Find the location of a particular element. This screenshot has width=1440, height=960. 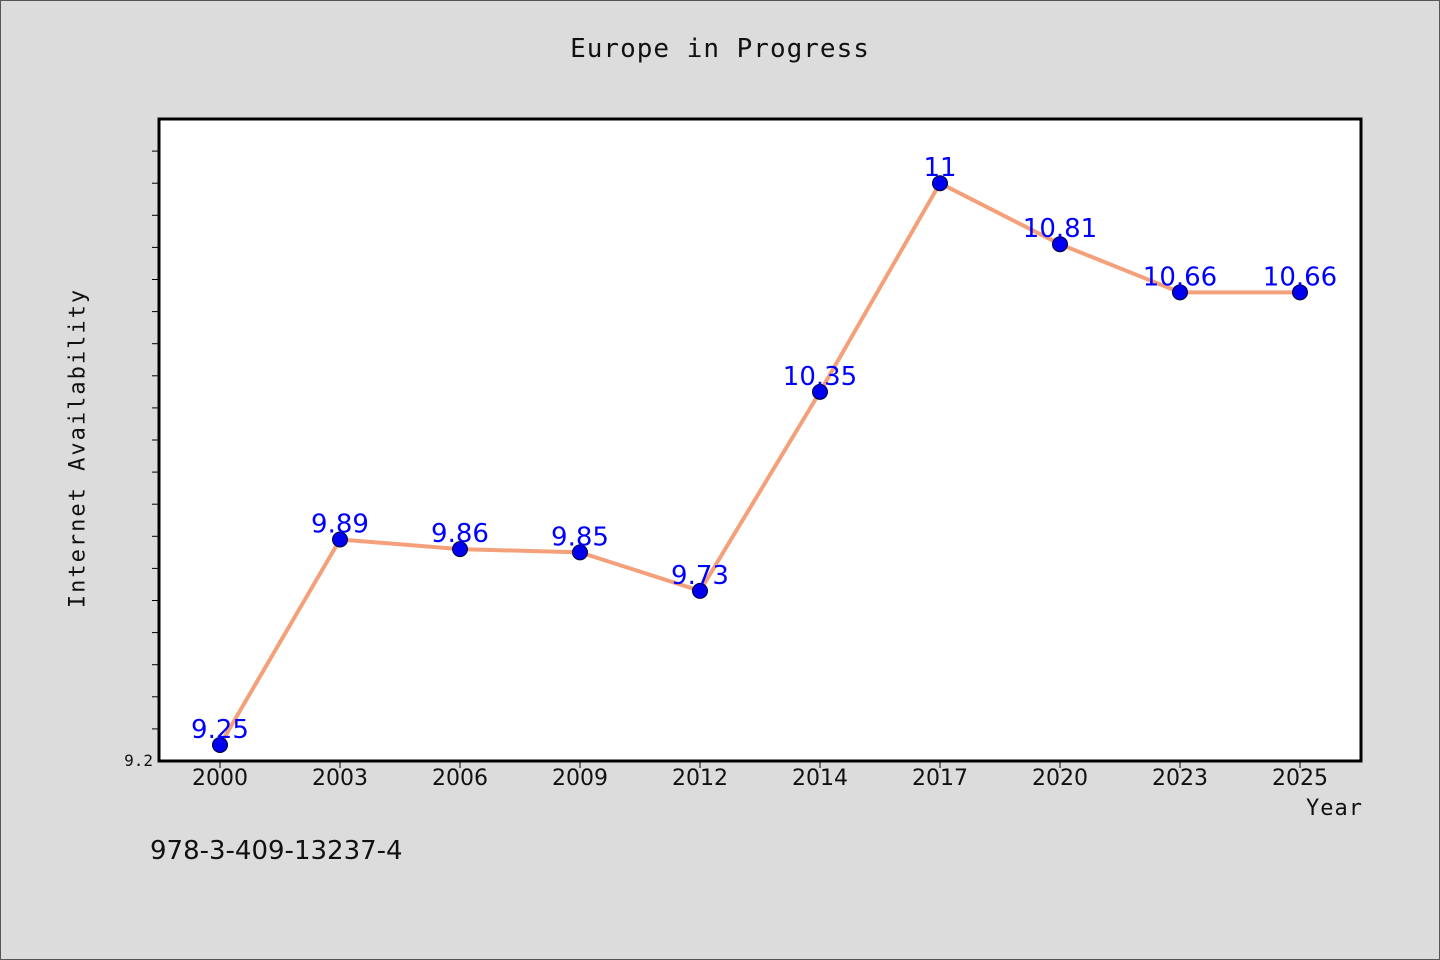

data-label: 9.73 is located at coordinates (700, 576).